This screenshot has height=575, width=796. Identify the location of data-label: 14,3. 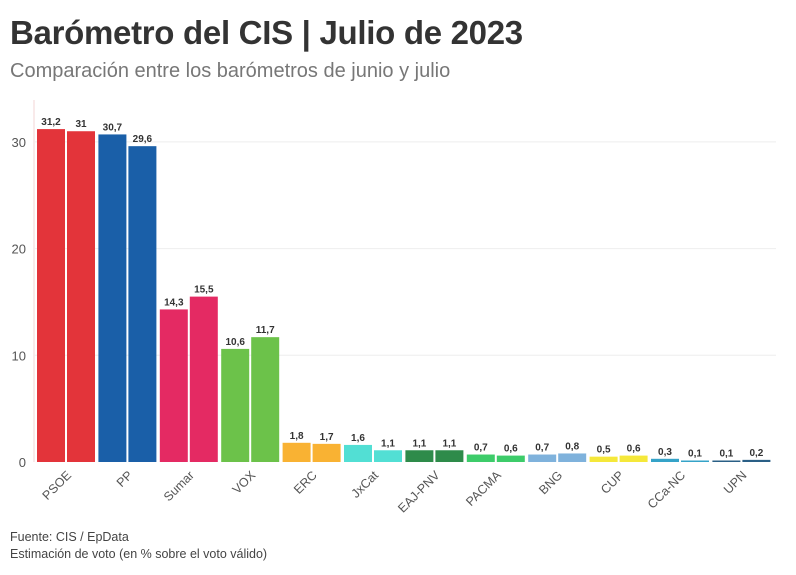
(174, 302).